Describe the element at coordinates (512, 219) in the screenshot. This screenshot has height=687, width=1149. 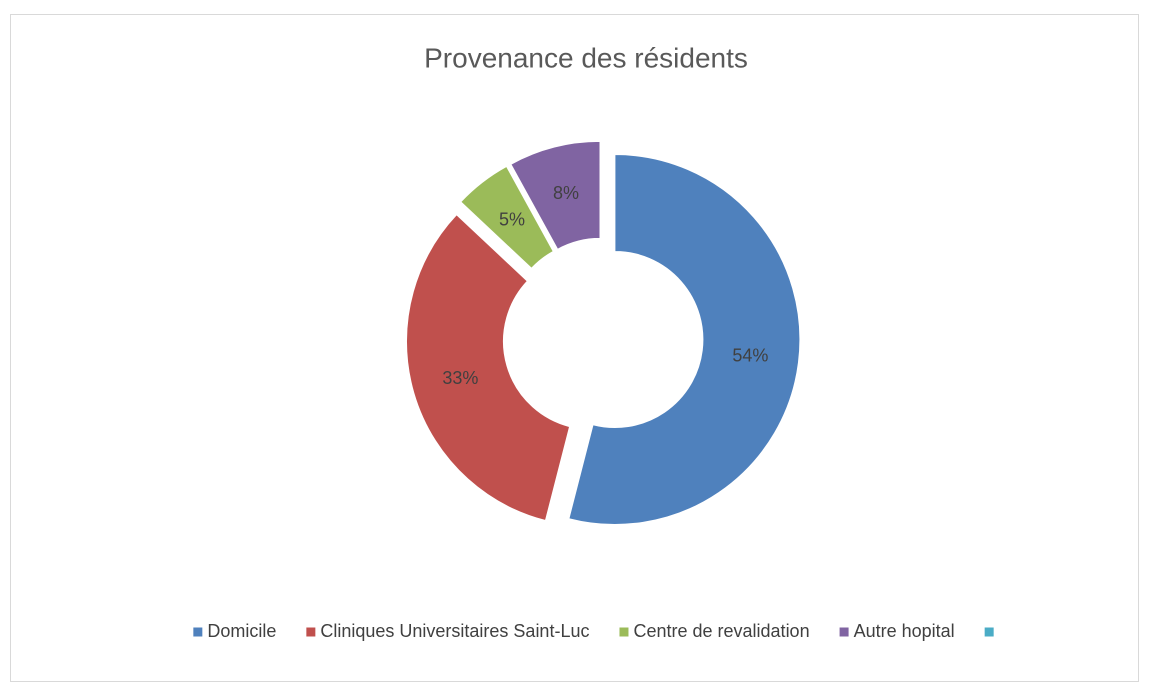
I see `data-label: 5%` at that location.